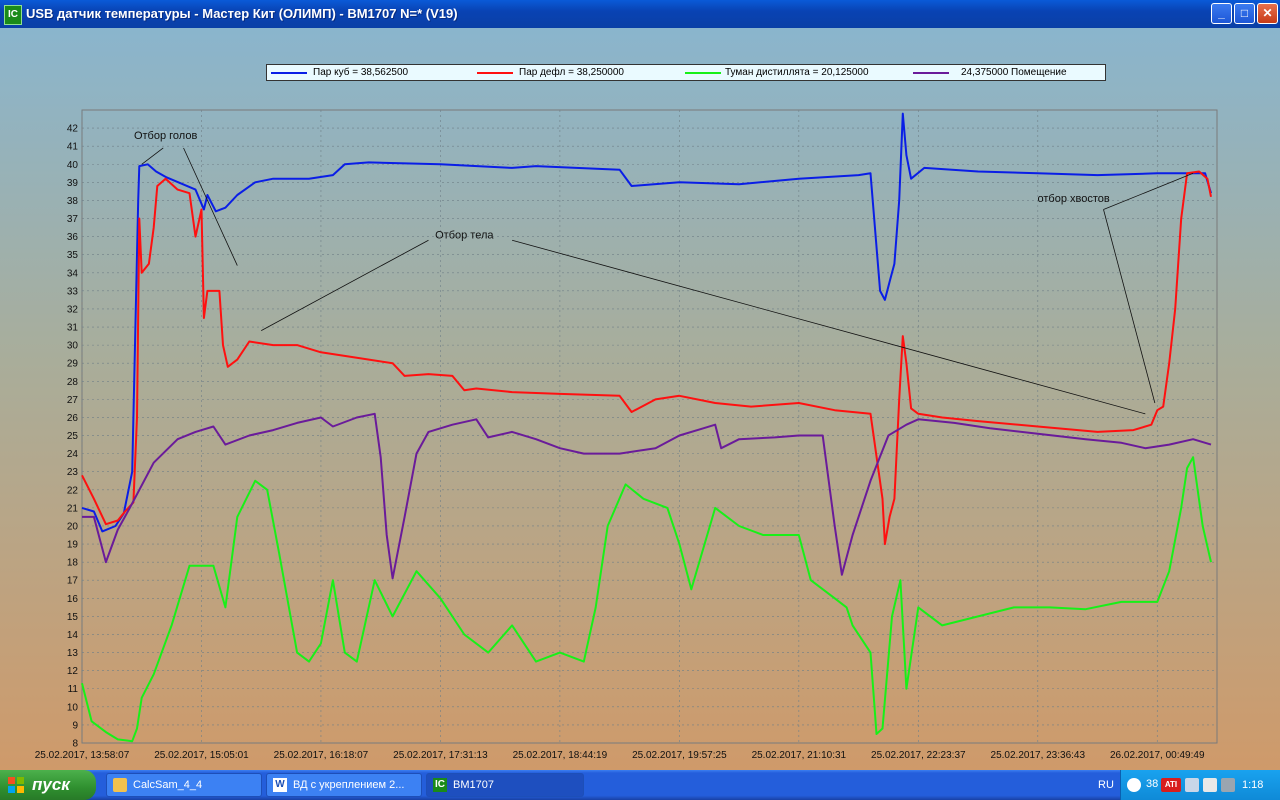  Describe the element at coordinates (73, 237) in the screenshot. I see `y-tick-label: 36` at that location.